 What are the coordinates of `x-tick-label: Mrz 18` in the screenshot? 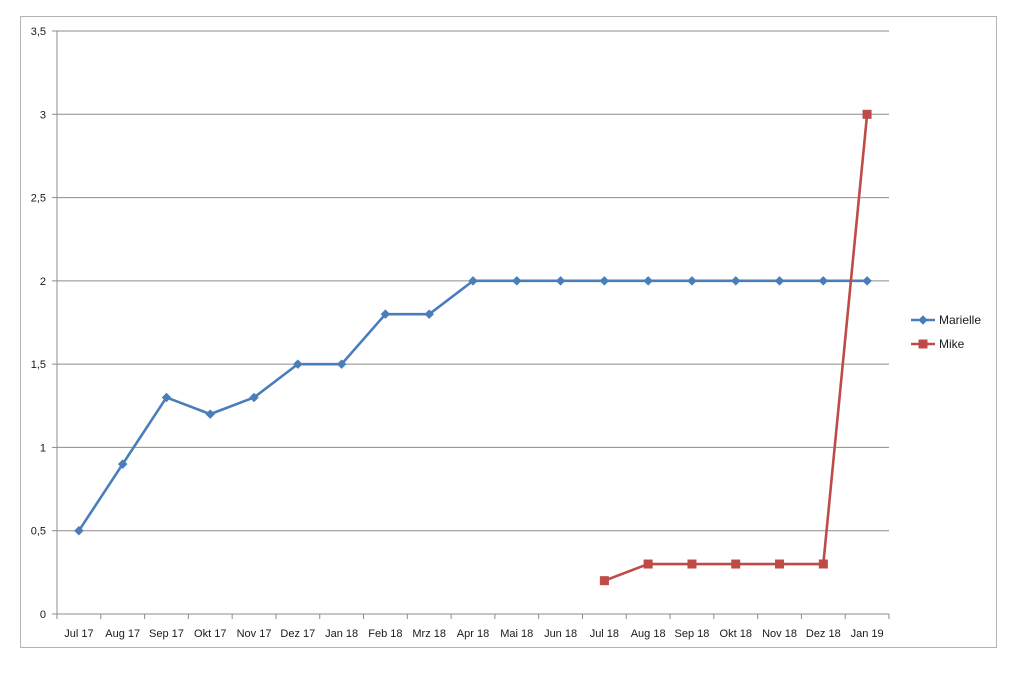 It's located at (429, 634).